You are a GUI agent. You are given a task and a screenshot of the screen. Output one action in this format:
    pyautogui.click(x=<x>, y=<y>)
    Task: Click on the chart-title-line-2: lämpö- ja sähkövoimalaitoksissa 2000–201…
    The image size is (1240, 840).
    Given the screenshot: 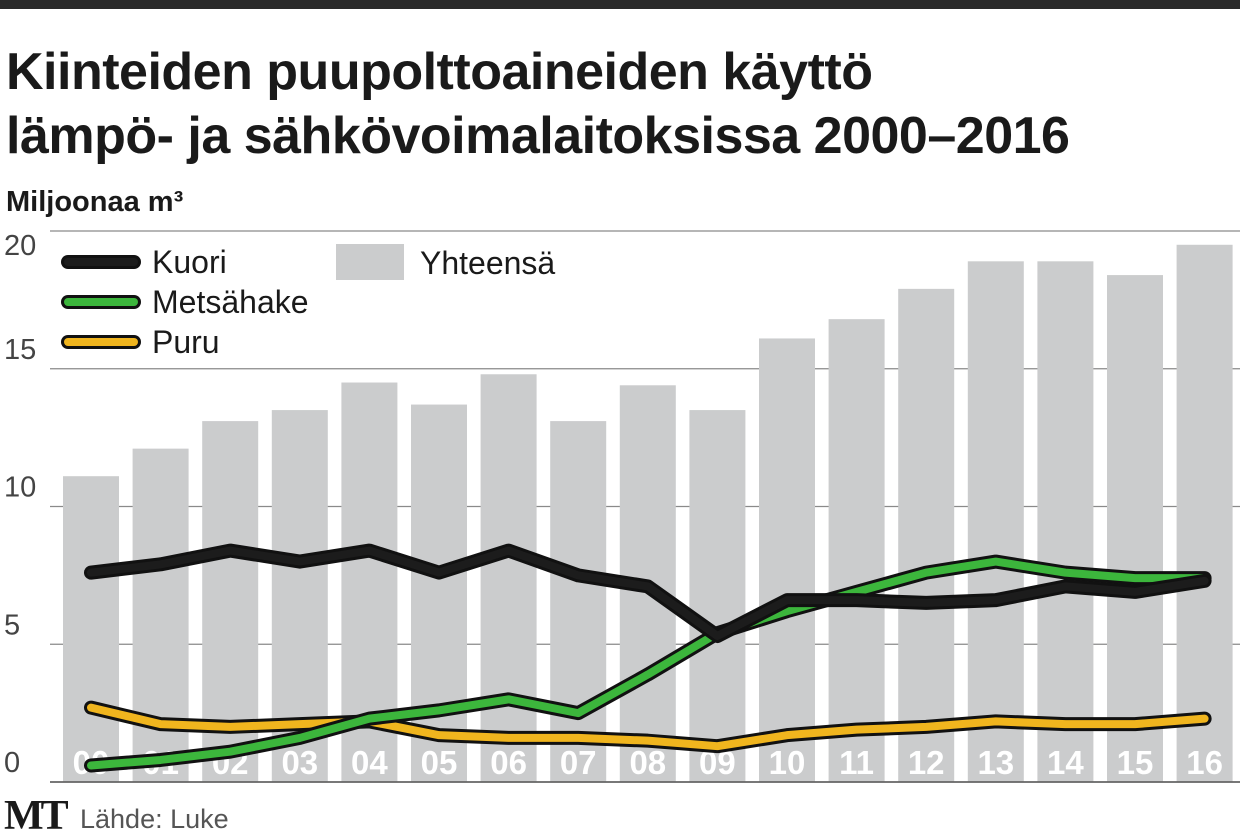 What is the action you would take?
    pyautogui.click(x=538, y=136)
    